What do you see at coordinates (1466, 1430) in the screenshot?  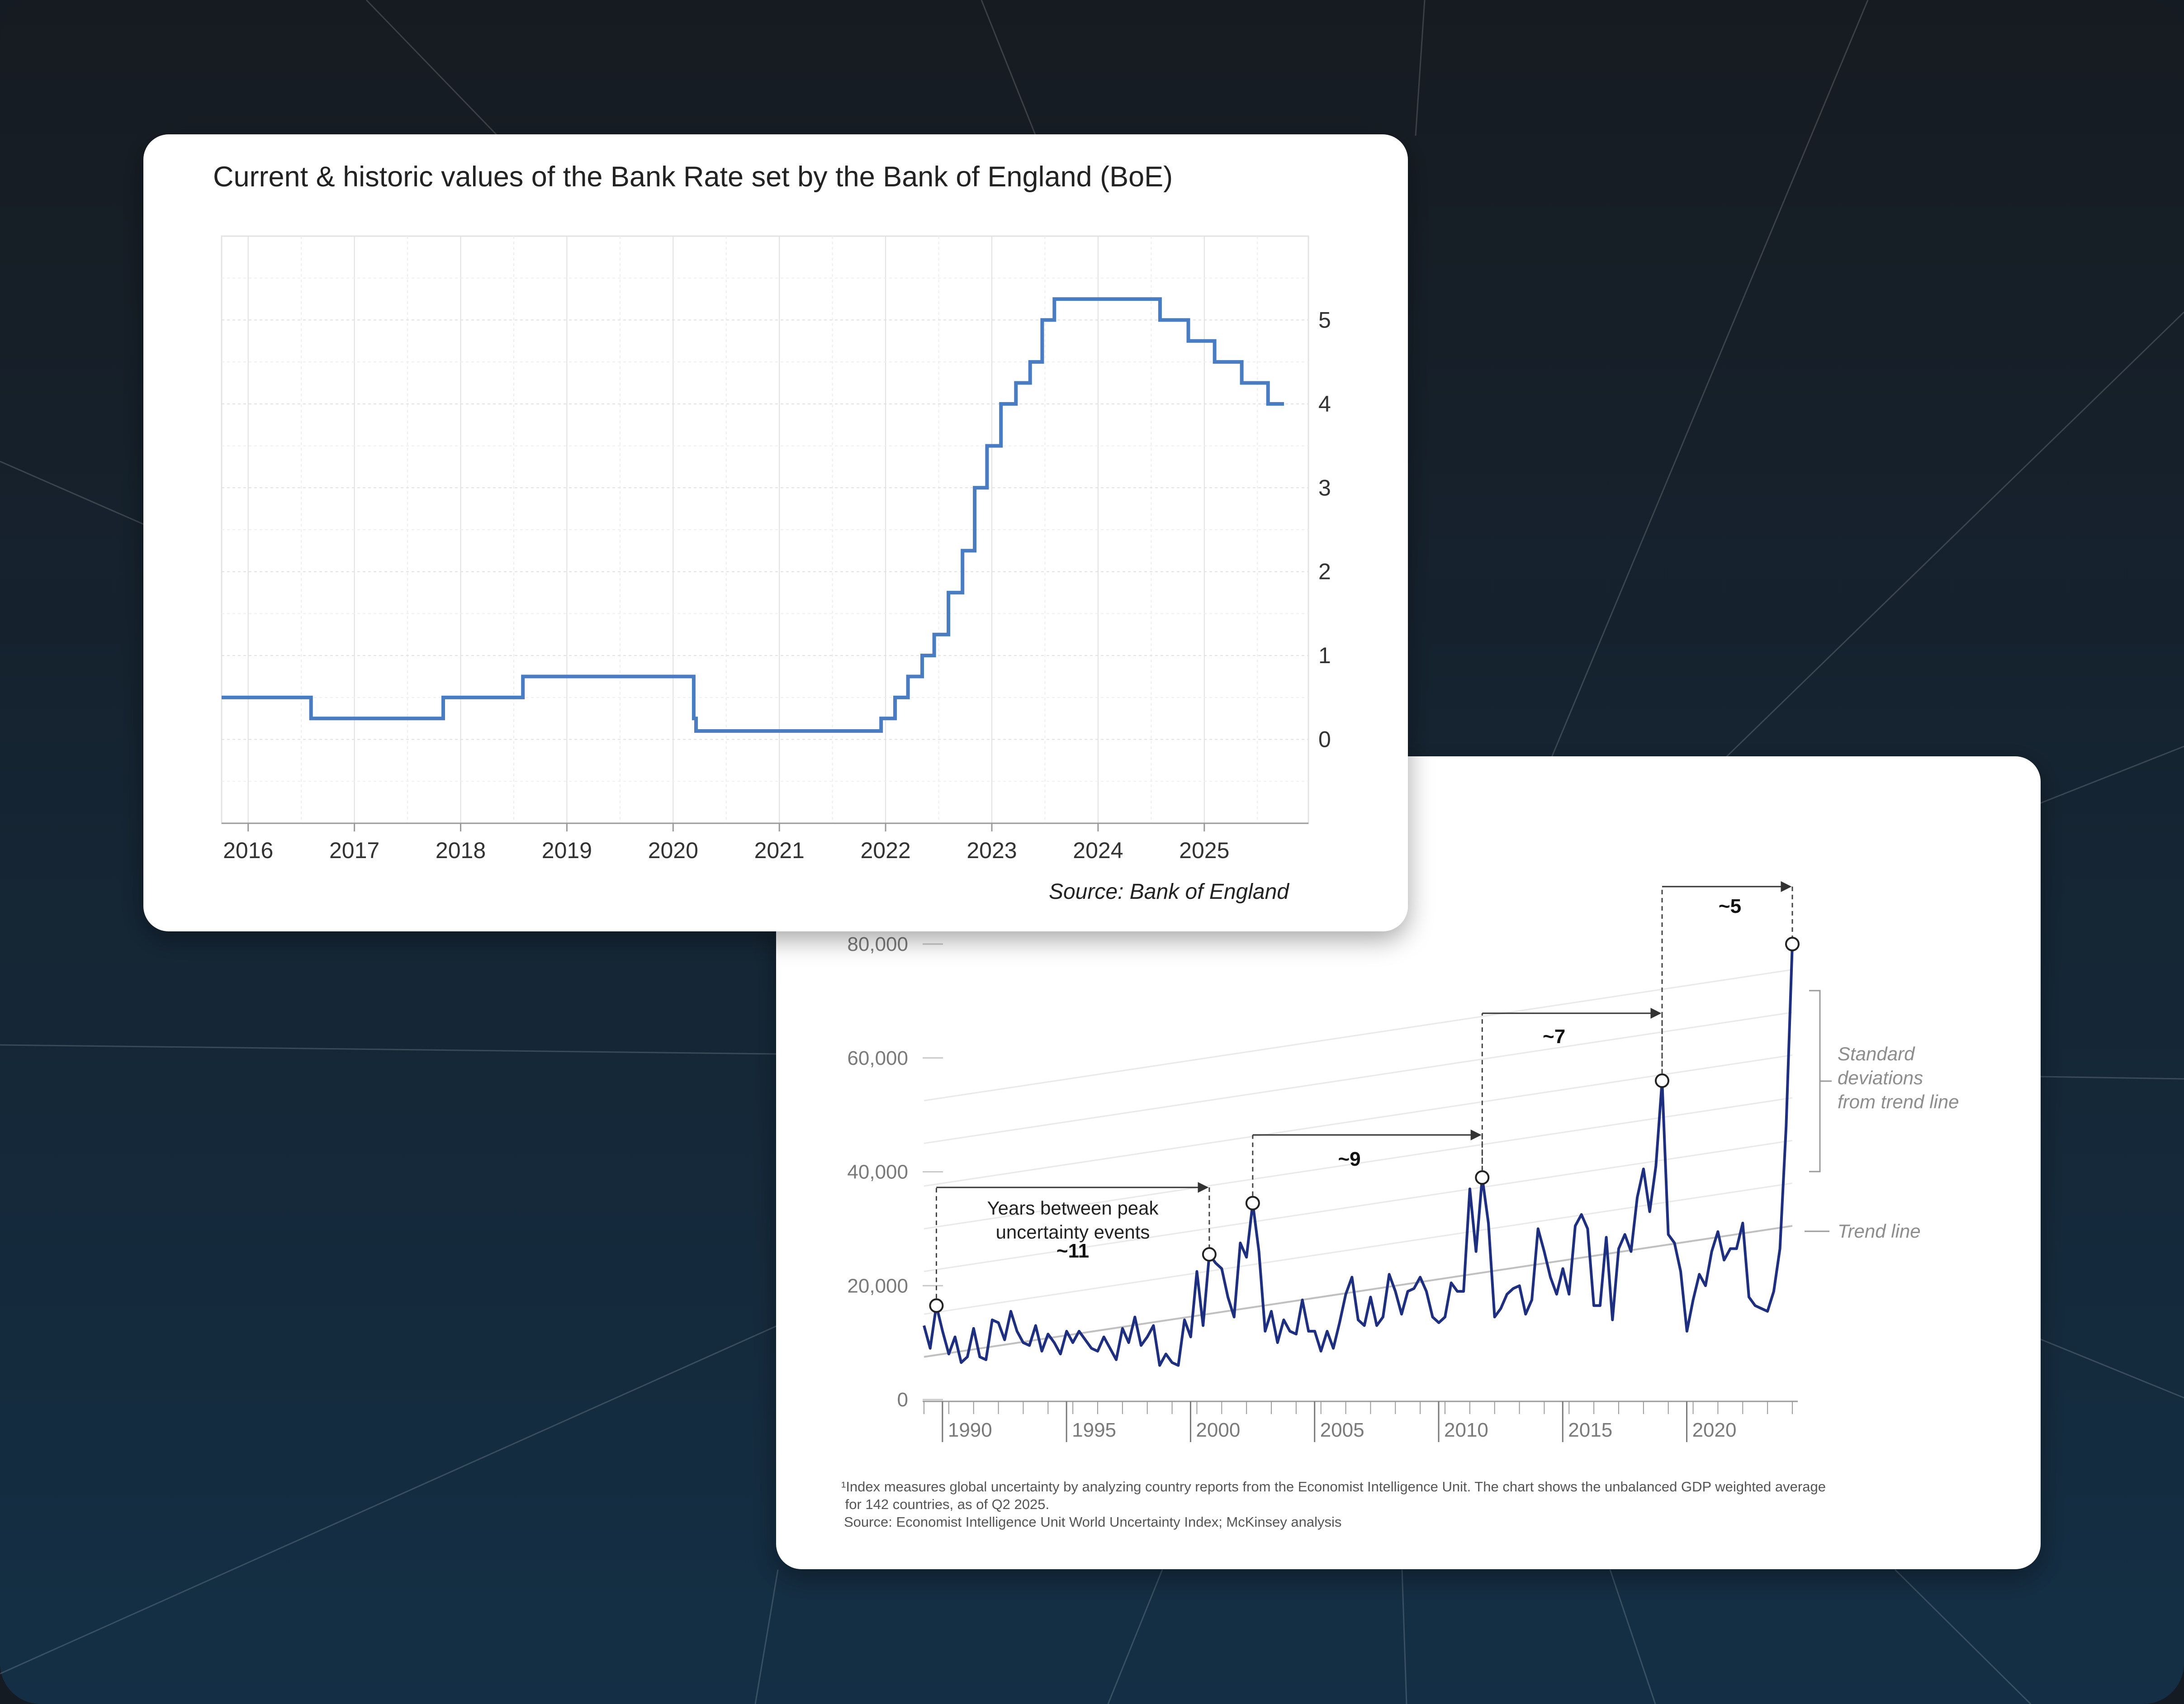 I see `wui-x-tick-label: 2010` at bounding box center [1466, 1430].